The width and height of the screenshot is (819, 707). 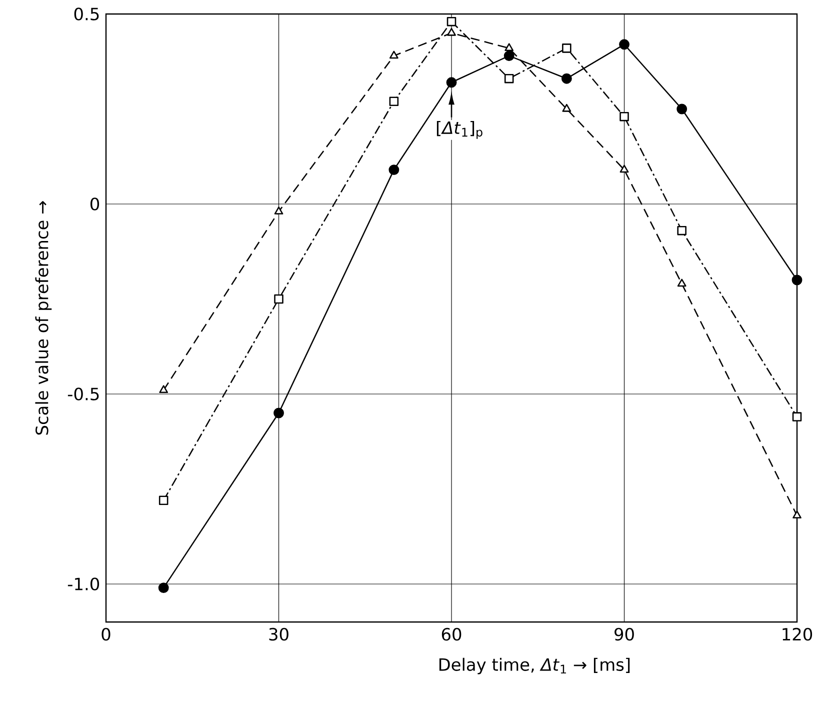 I want to click on y-tick-label: 0, so click(x=95, y=204).